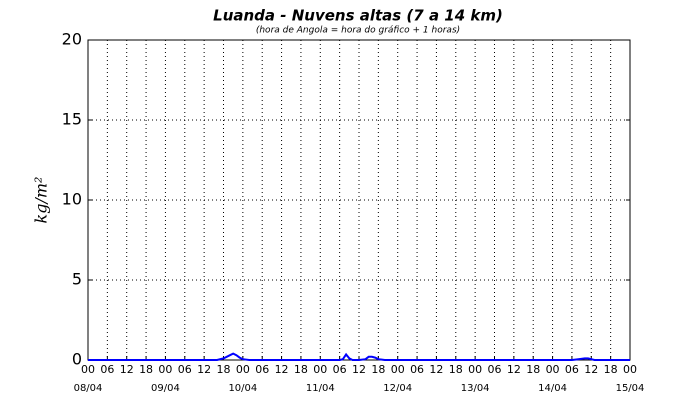  I want to click on date-label: 13/04, so click(475, 388).